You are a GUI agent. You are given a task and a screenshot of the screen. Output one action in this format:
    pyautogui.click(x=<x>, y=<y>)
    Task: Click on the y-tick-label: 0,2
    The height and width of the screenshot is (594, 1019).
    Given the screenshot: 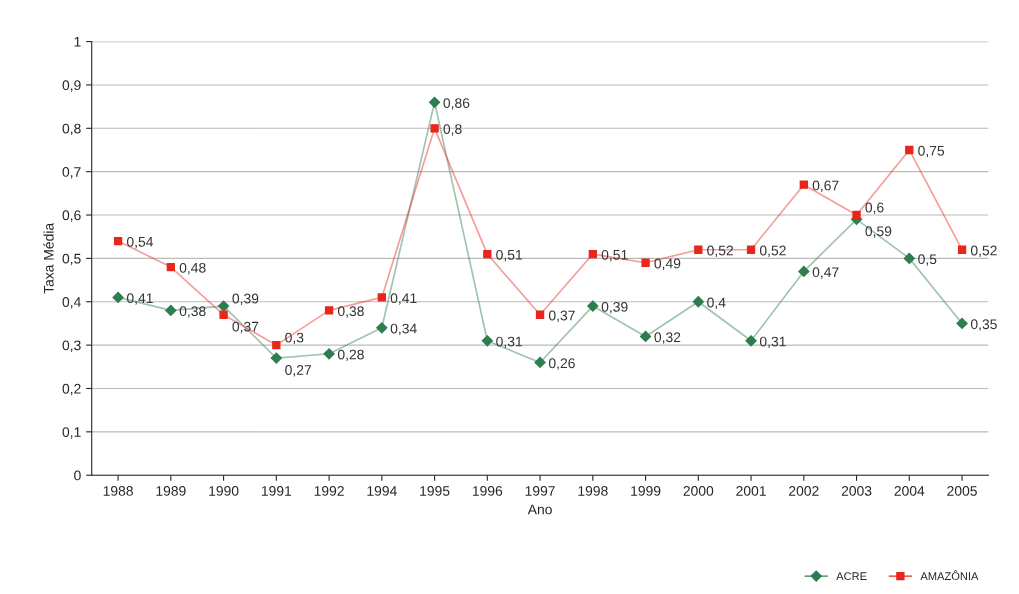 What is the action you would take?
    pyautogui.click(x=71, y=389)
    